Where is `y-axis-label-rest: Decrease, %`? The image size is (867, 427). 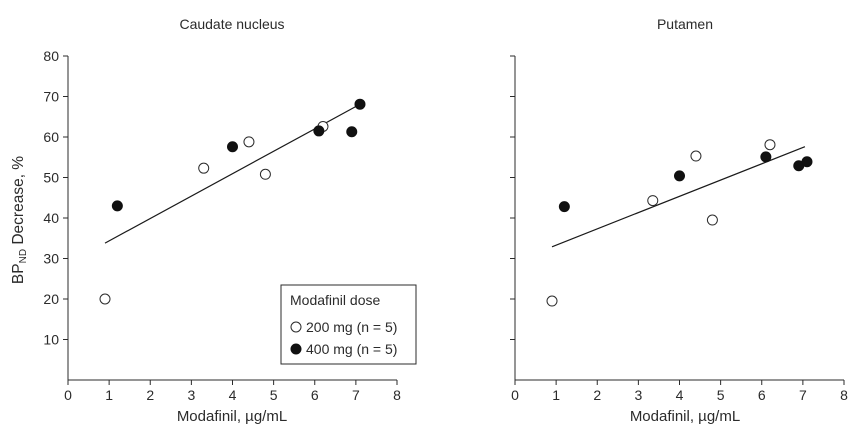
y-axis-label-rest: Decrease, % is located at coordinates (18, 202).